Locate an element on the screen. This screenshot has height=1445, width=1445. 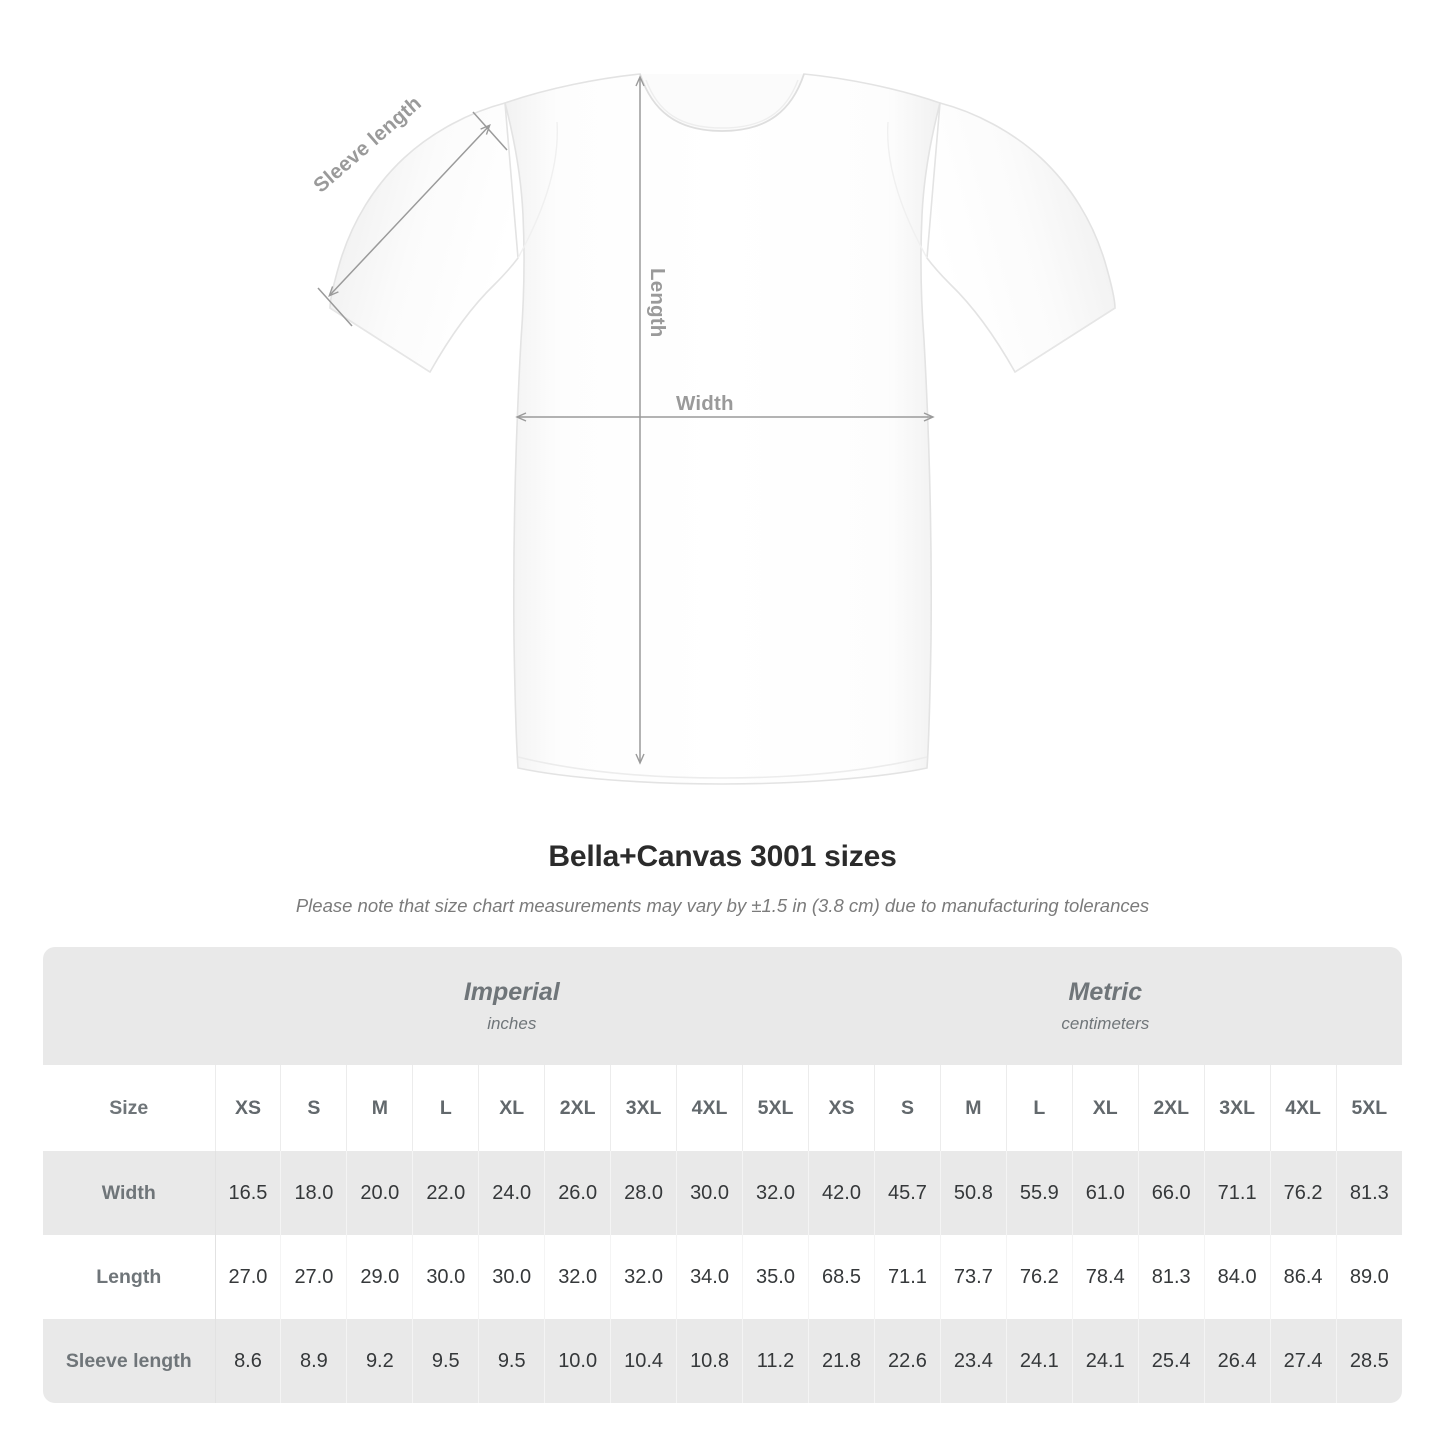
unit-group-metric: Metric centimeters is located at coordinates (1105, 1006).